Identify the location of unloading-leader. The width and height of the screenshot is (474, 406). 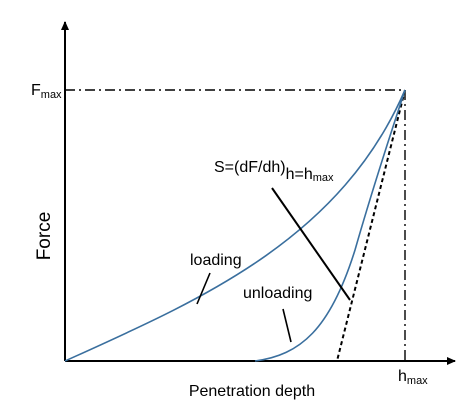
(287, 325).